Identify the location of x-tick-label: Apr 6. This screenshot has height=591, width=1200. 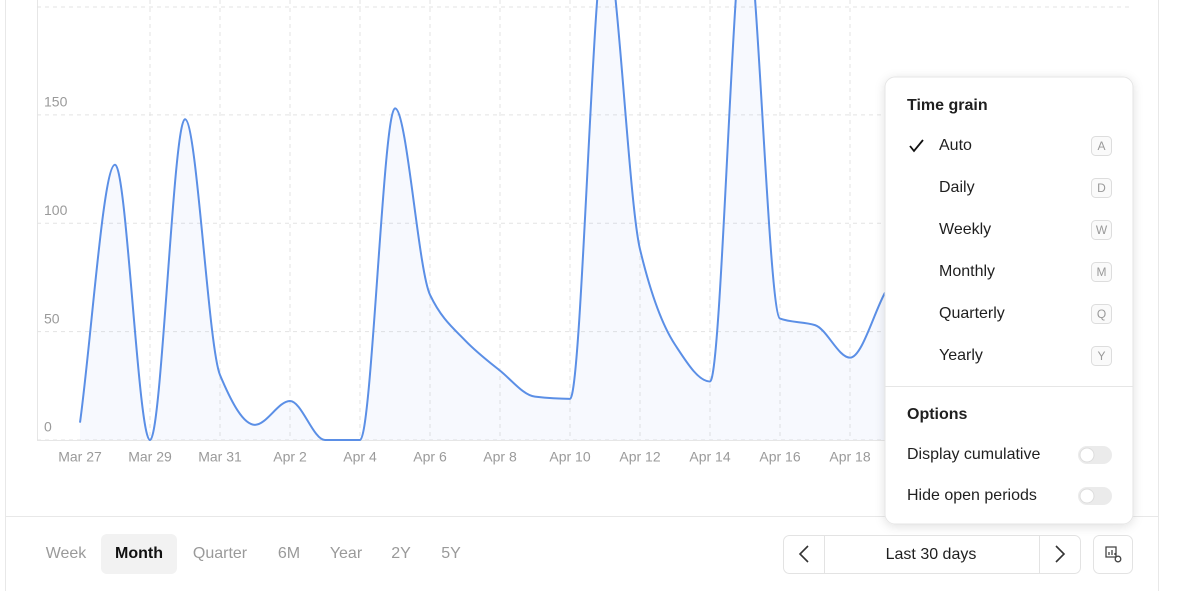
(430, 457).